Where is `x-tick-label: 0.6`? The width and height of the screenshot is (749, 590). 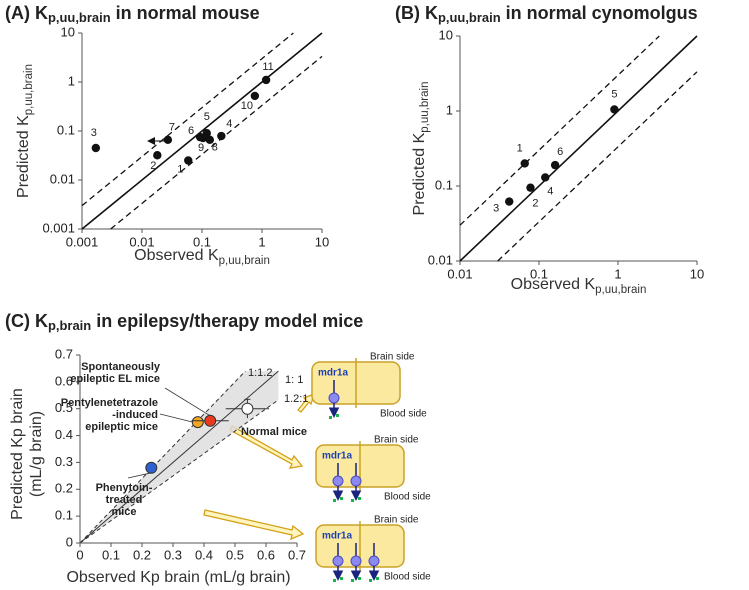 x-tick-label: 0.6 is located at coordinates (266, 554).